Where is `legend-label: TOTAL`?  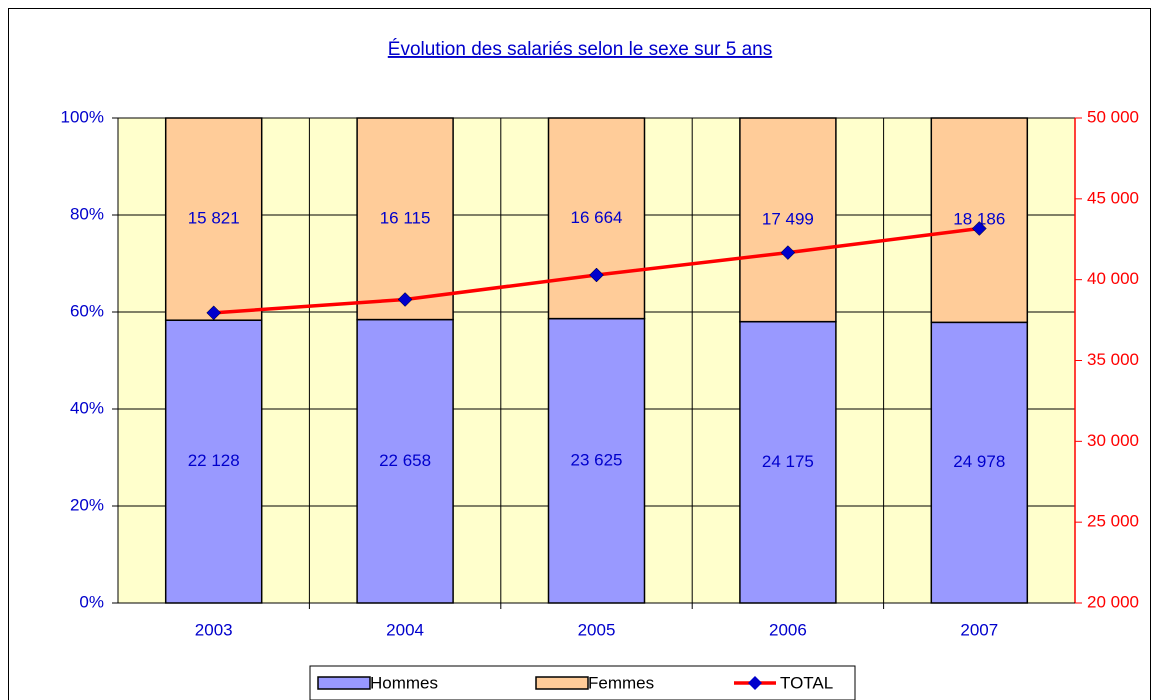 legend-label: TOTAL is located at coordinates (806, 682).